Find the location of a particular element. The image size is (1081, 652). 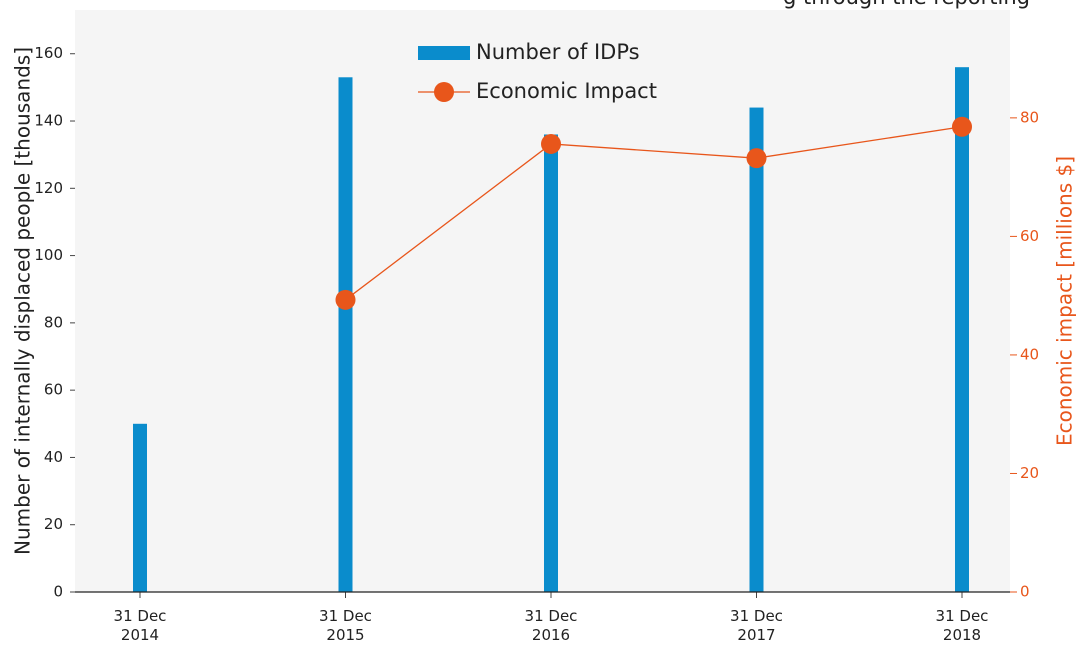

y-tick-label: 160 is located at coordinates (48, 53).